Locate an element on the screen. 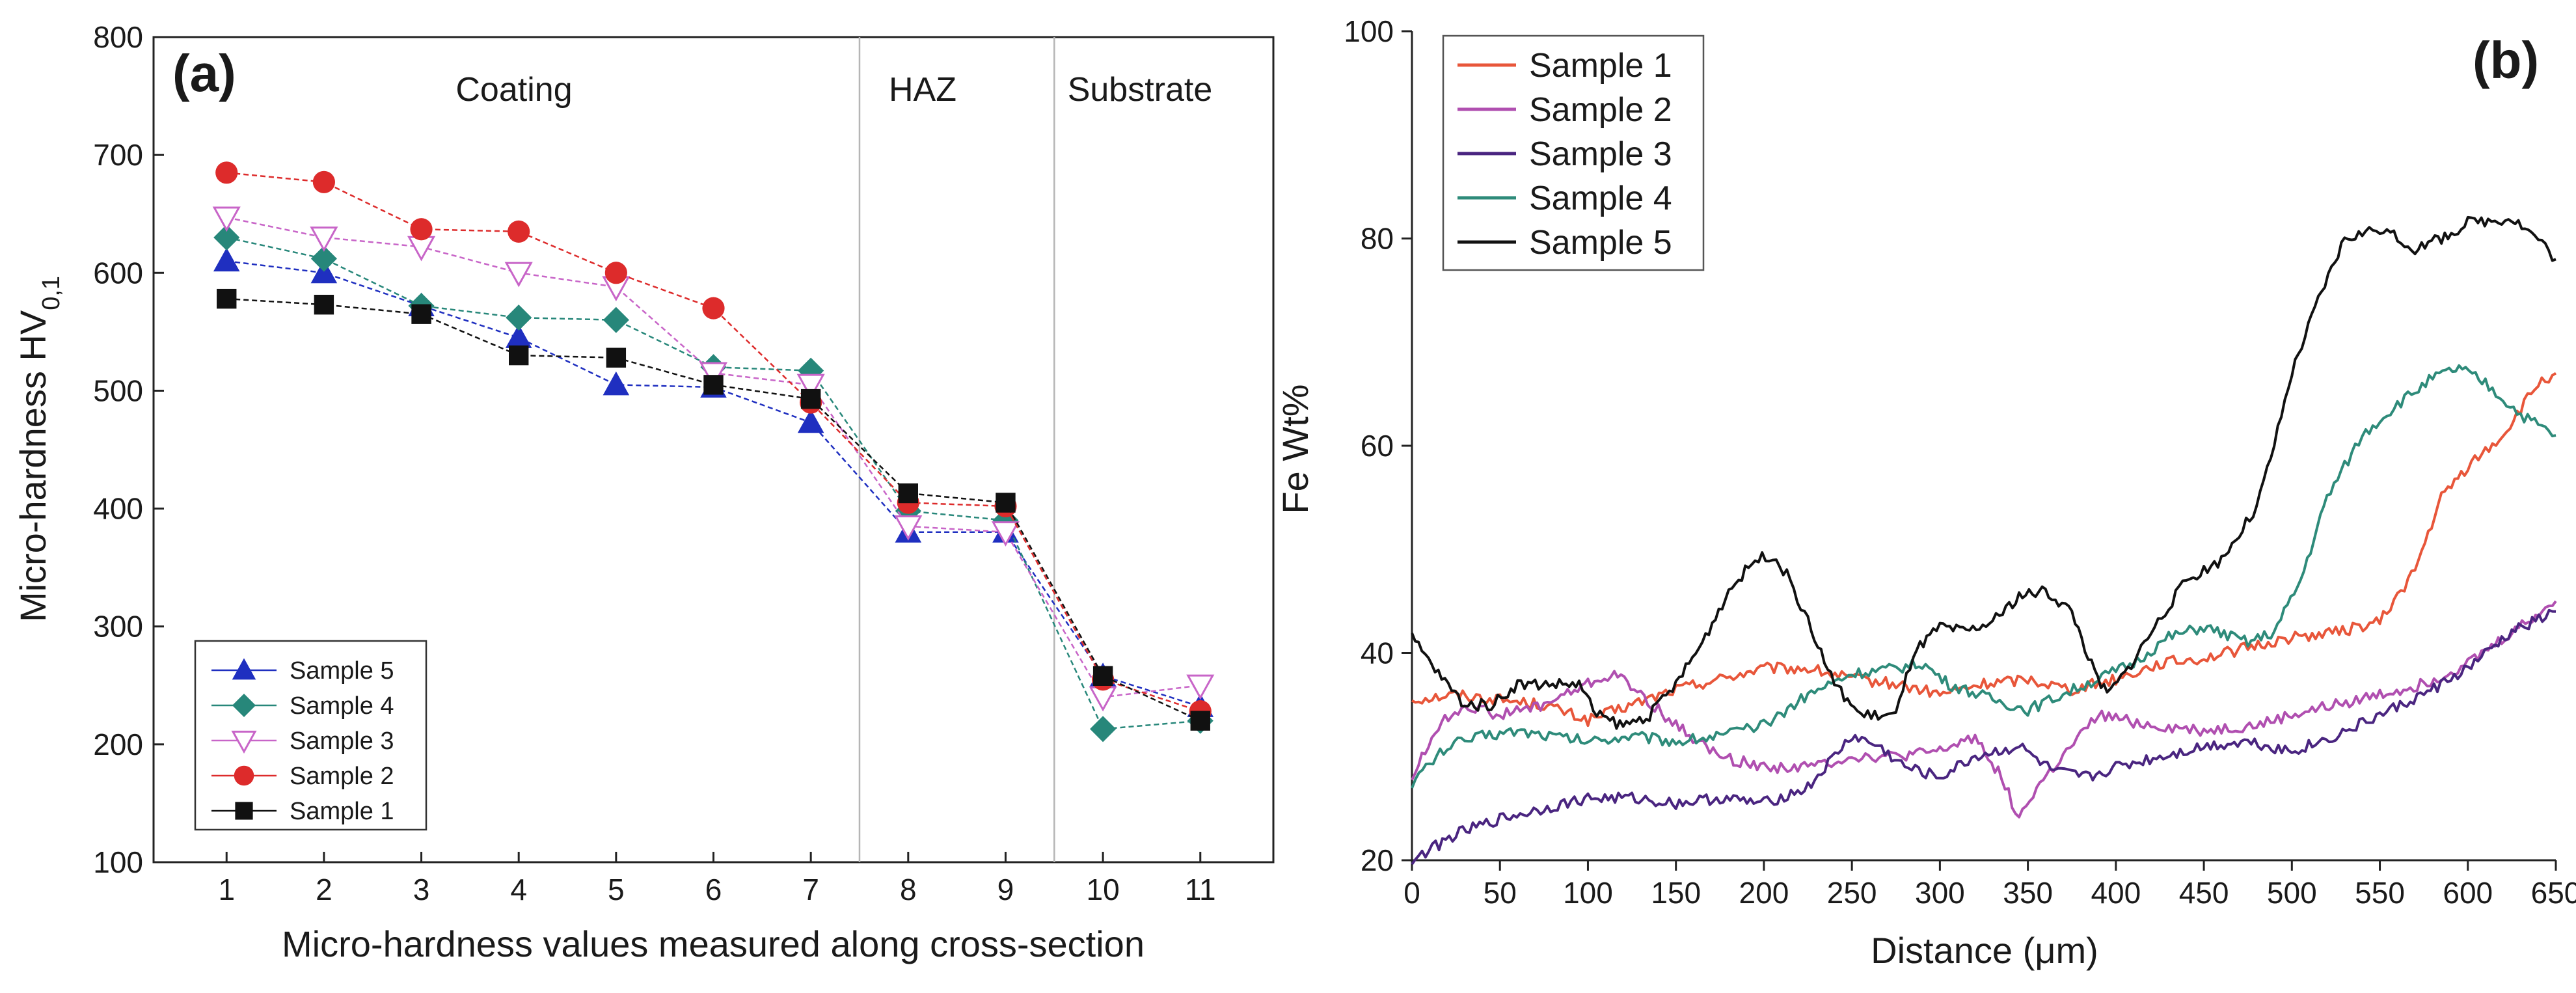 The height and width of the screenshot is (993, 2576). panel-a-label: (a) is located at coordinates (204, 73).